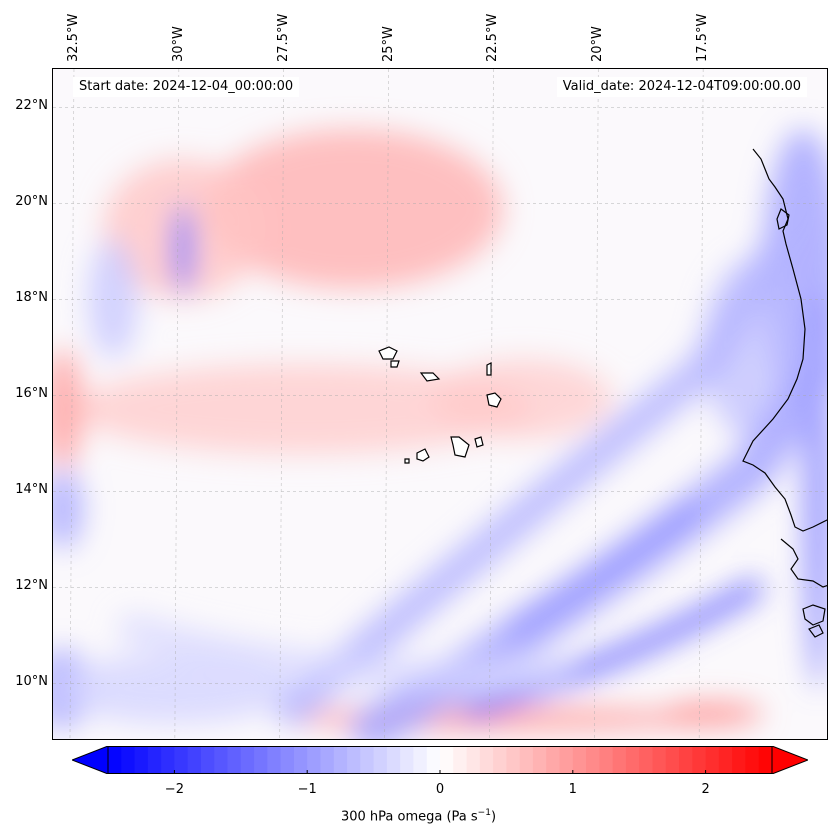 The width and height of the screenshot is (837, 839). I want to click on colorbar-graphic, so click(440, 760).